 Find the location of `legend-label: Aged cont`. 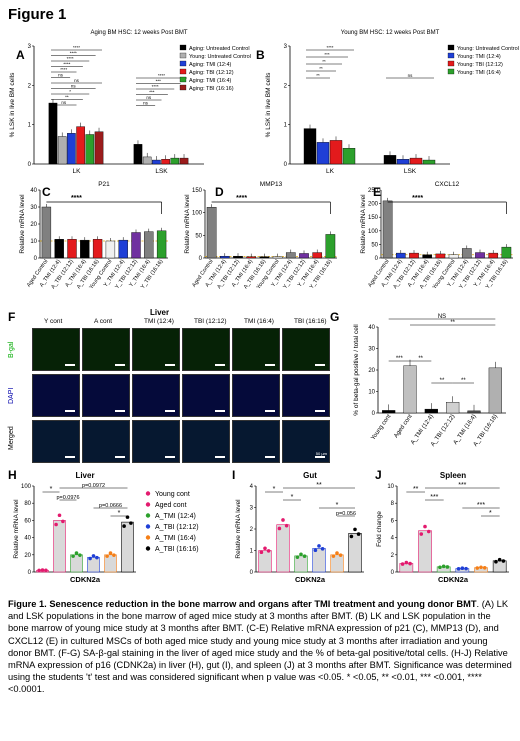

legend-label: Aged cont is located at coordinates (171, 505).